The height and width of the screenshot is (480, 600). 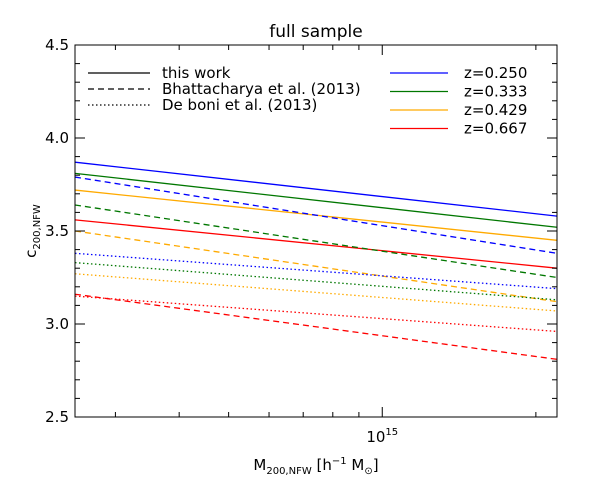 I want to click on y-tick-label: 4.5, so click(x=57, y=45).